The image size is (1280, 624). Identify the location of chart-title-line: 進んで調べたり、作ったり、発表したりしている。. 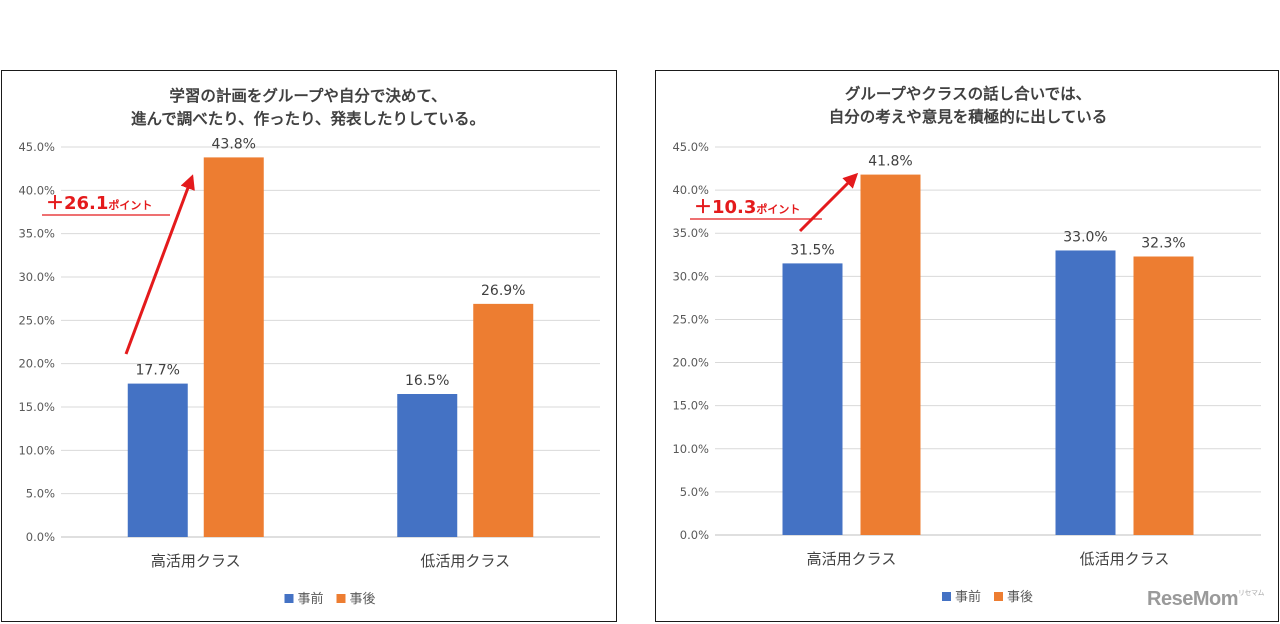
(308, 118).